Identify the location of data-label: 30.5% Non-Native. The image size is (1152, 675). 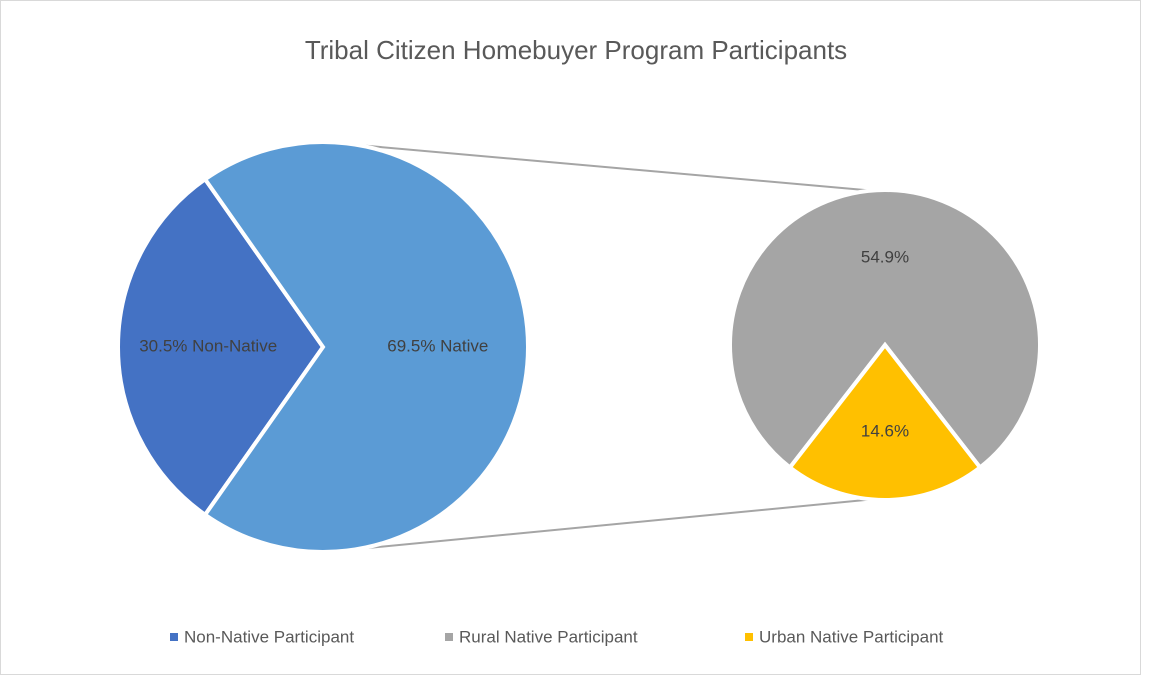
(208, 345).